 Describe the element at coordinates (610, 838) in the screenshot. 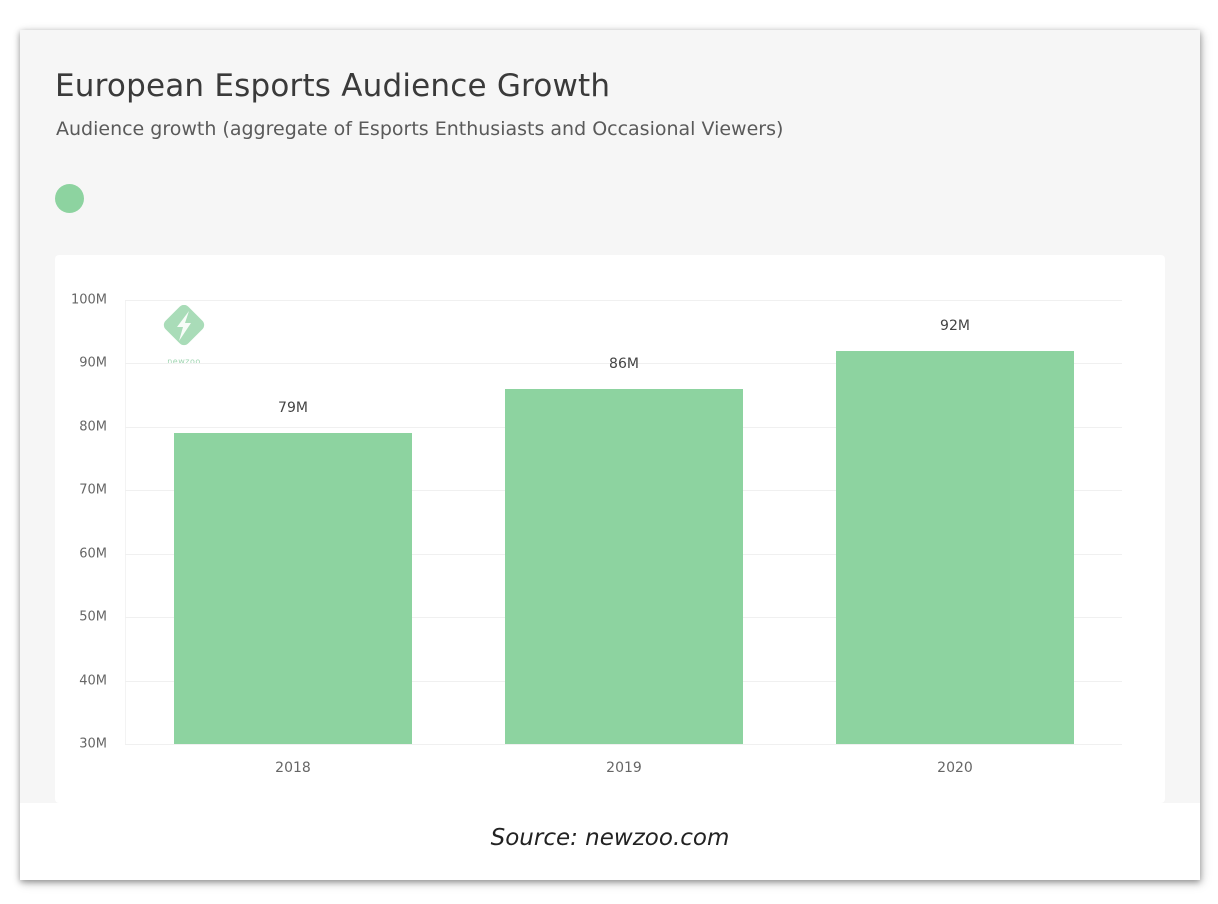

I see `source-caption: Source: newzoo.com` at that location.